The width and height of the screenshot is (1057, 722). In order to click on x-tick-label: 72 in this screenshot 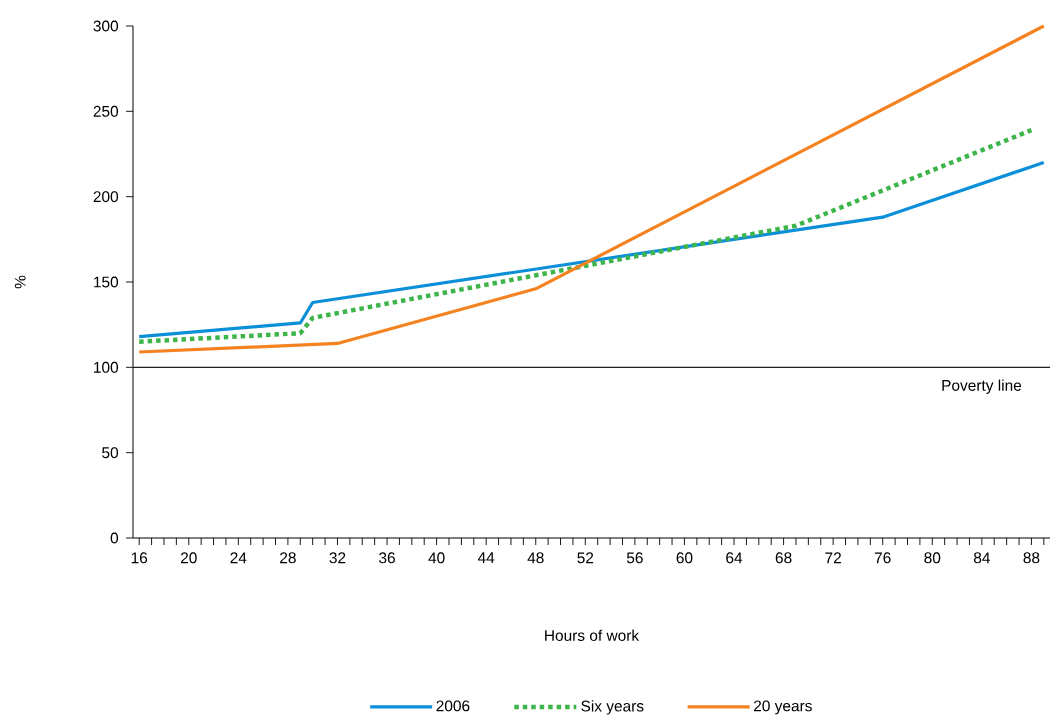, I will do `click(833, 558)`.